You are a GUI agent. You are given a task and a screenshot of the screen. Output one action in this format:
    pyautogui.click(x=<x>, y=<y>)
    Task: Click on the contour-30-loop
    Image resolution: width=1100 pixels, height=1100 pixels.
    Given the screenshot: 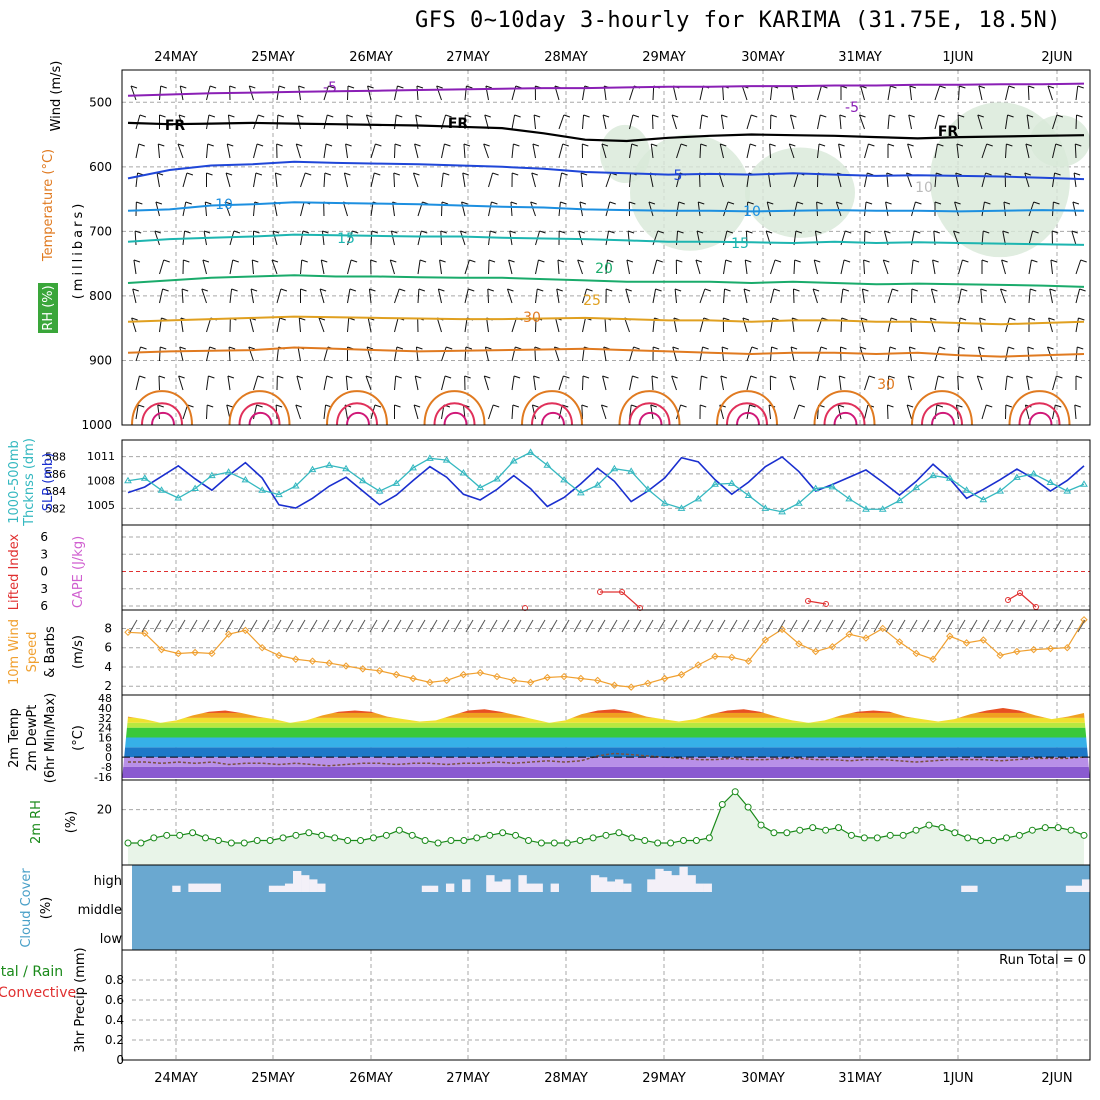 What is the action you would take?
    pyautogui.click(x=162, y=408)
    